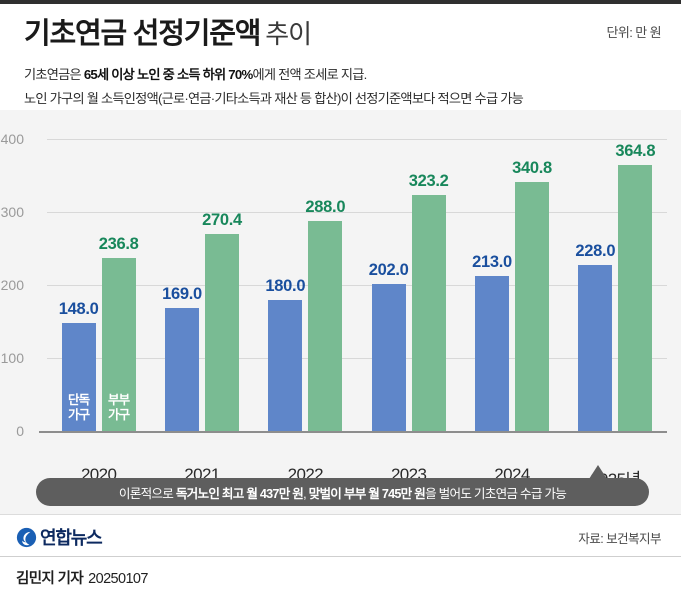  I want to click on y-tick-label: 400, so click(12, 139).